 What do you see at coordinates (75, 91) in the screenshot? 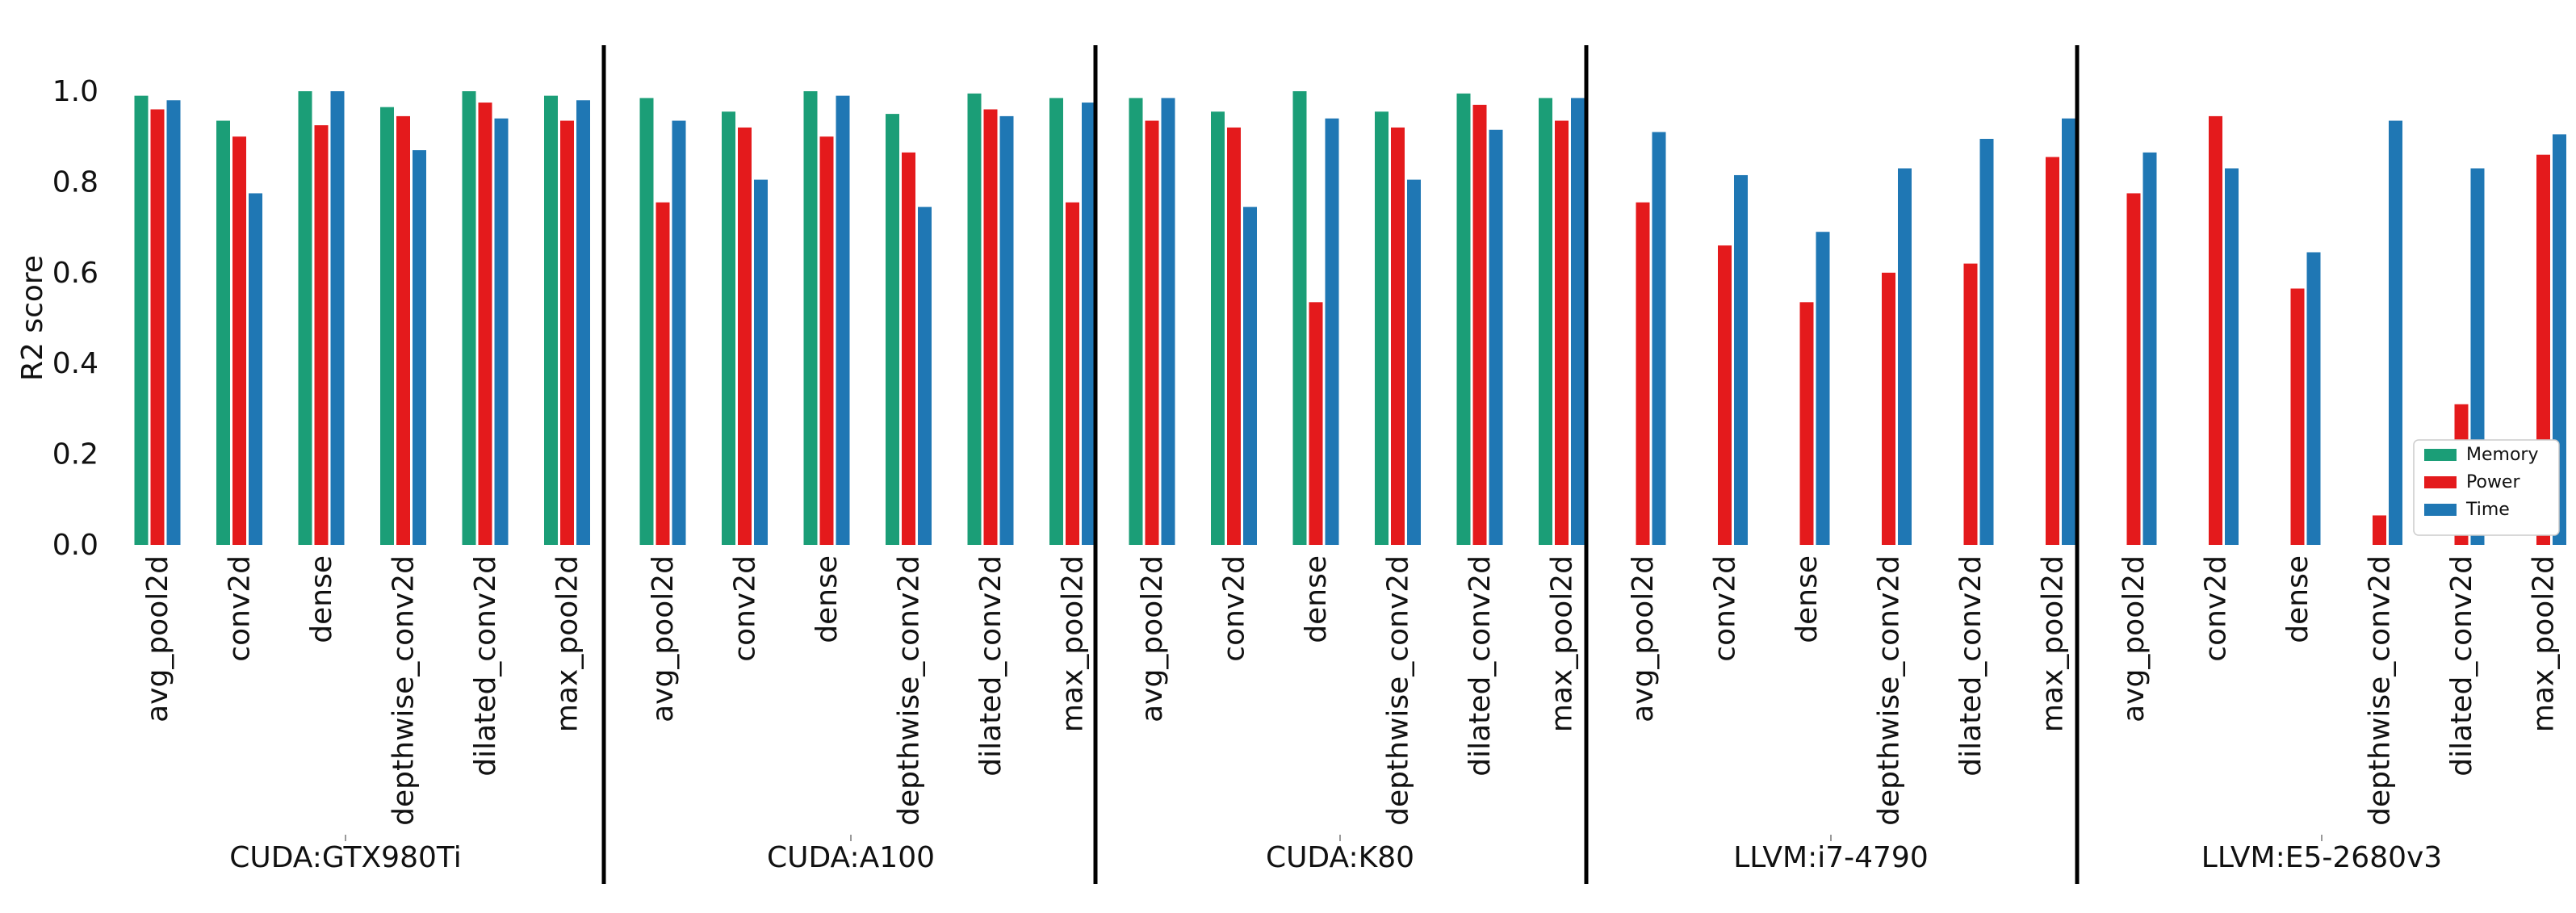
I see `y-tick-label: 1.0` at bounding box center [75, 91].